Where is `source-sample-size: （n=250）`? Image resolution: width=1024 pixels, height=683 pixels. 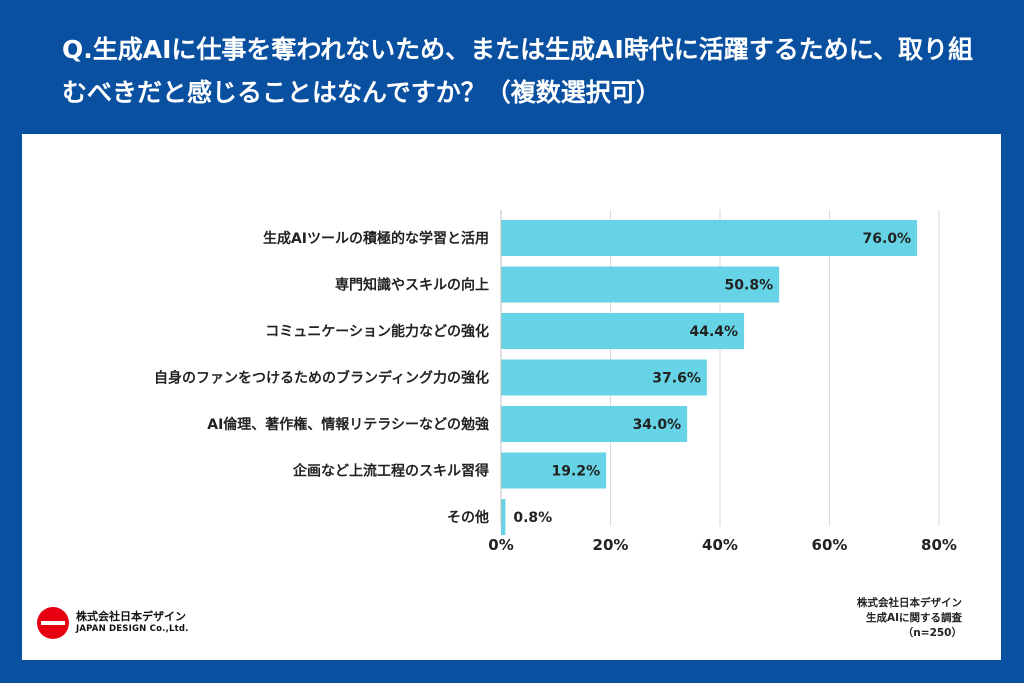
source-sample-size: （n=250） is located at coordinates (932, 633).